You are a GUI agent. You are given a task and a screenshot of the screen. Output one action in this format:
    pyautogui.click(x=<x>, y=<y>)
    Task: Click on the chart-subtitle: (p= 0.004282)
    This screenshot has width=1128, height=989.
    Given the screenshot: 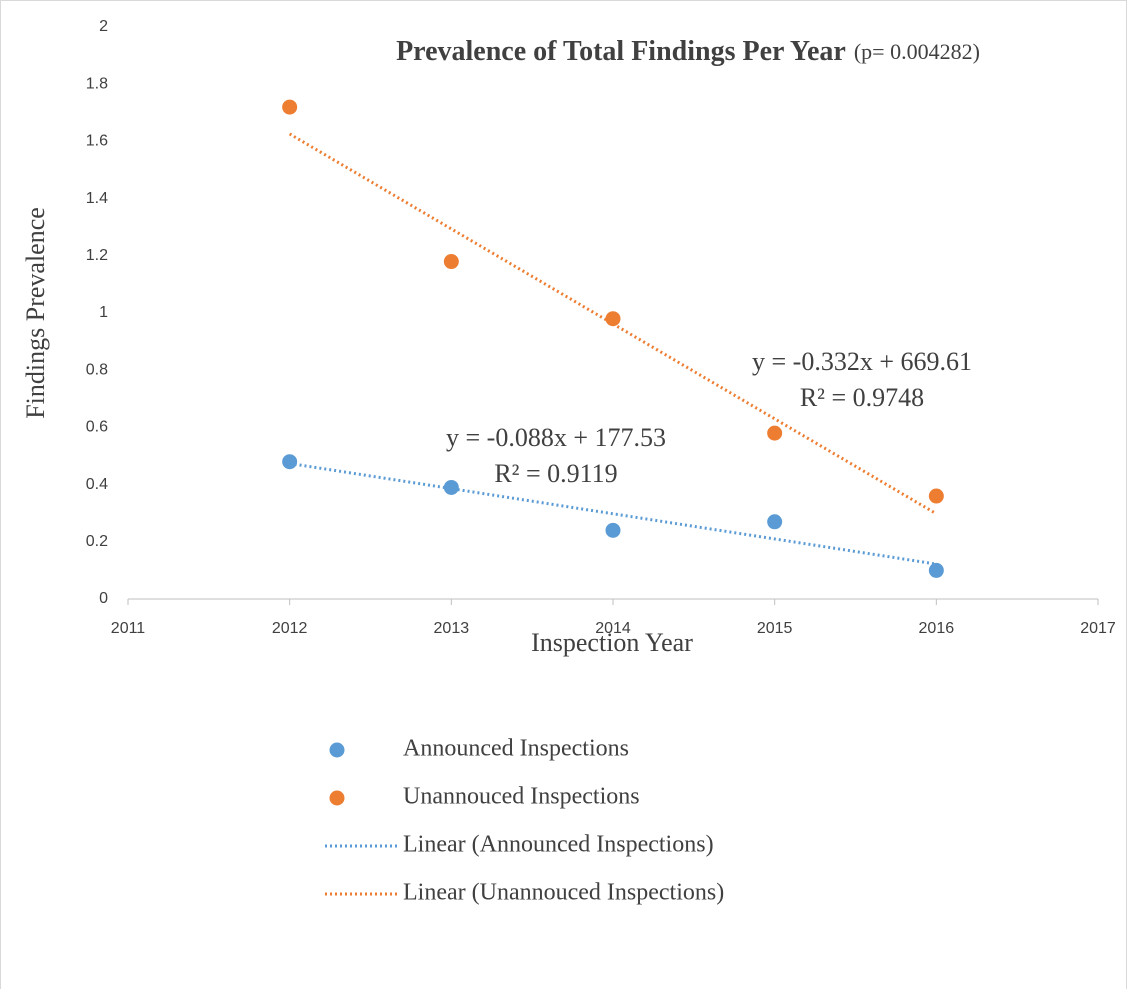 What is the action you would take?
    pyautogui.click(x=917, y=51)
    